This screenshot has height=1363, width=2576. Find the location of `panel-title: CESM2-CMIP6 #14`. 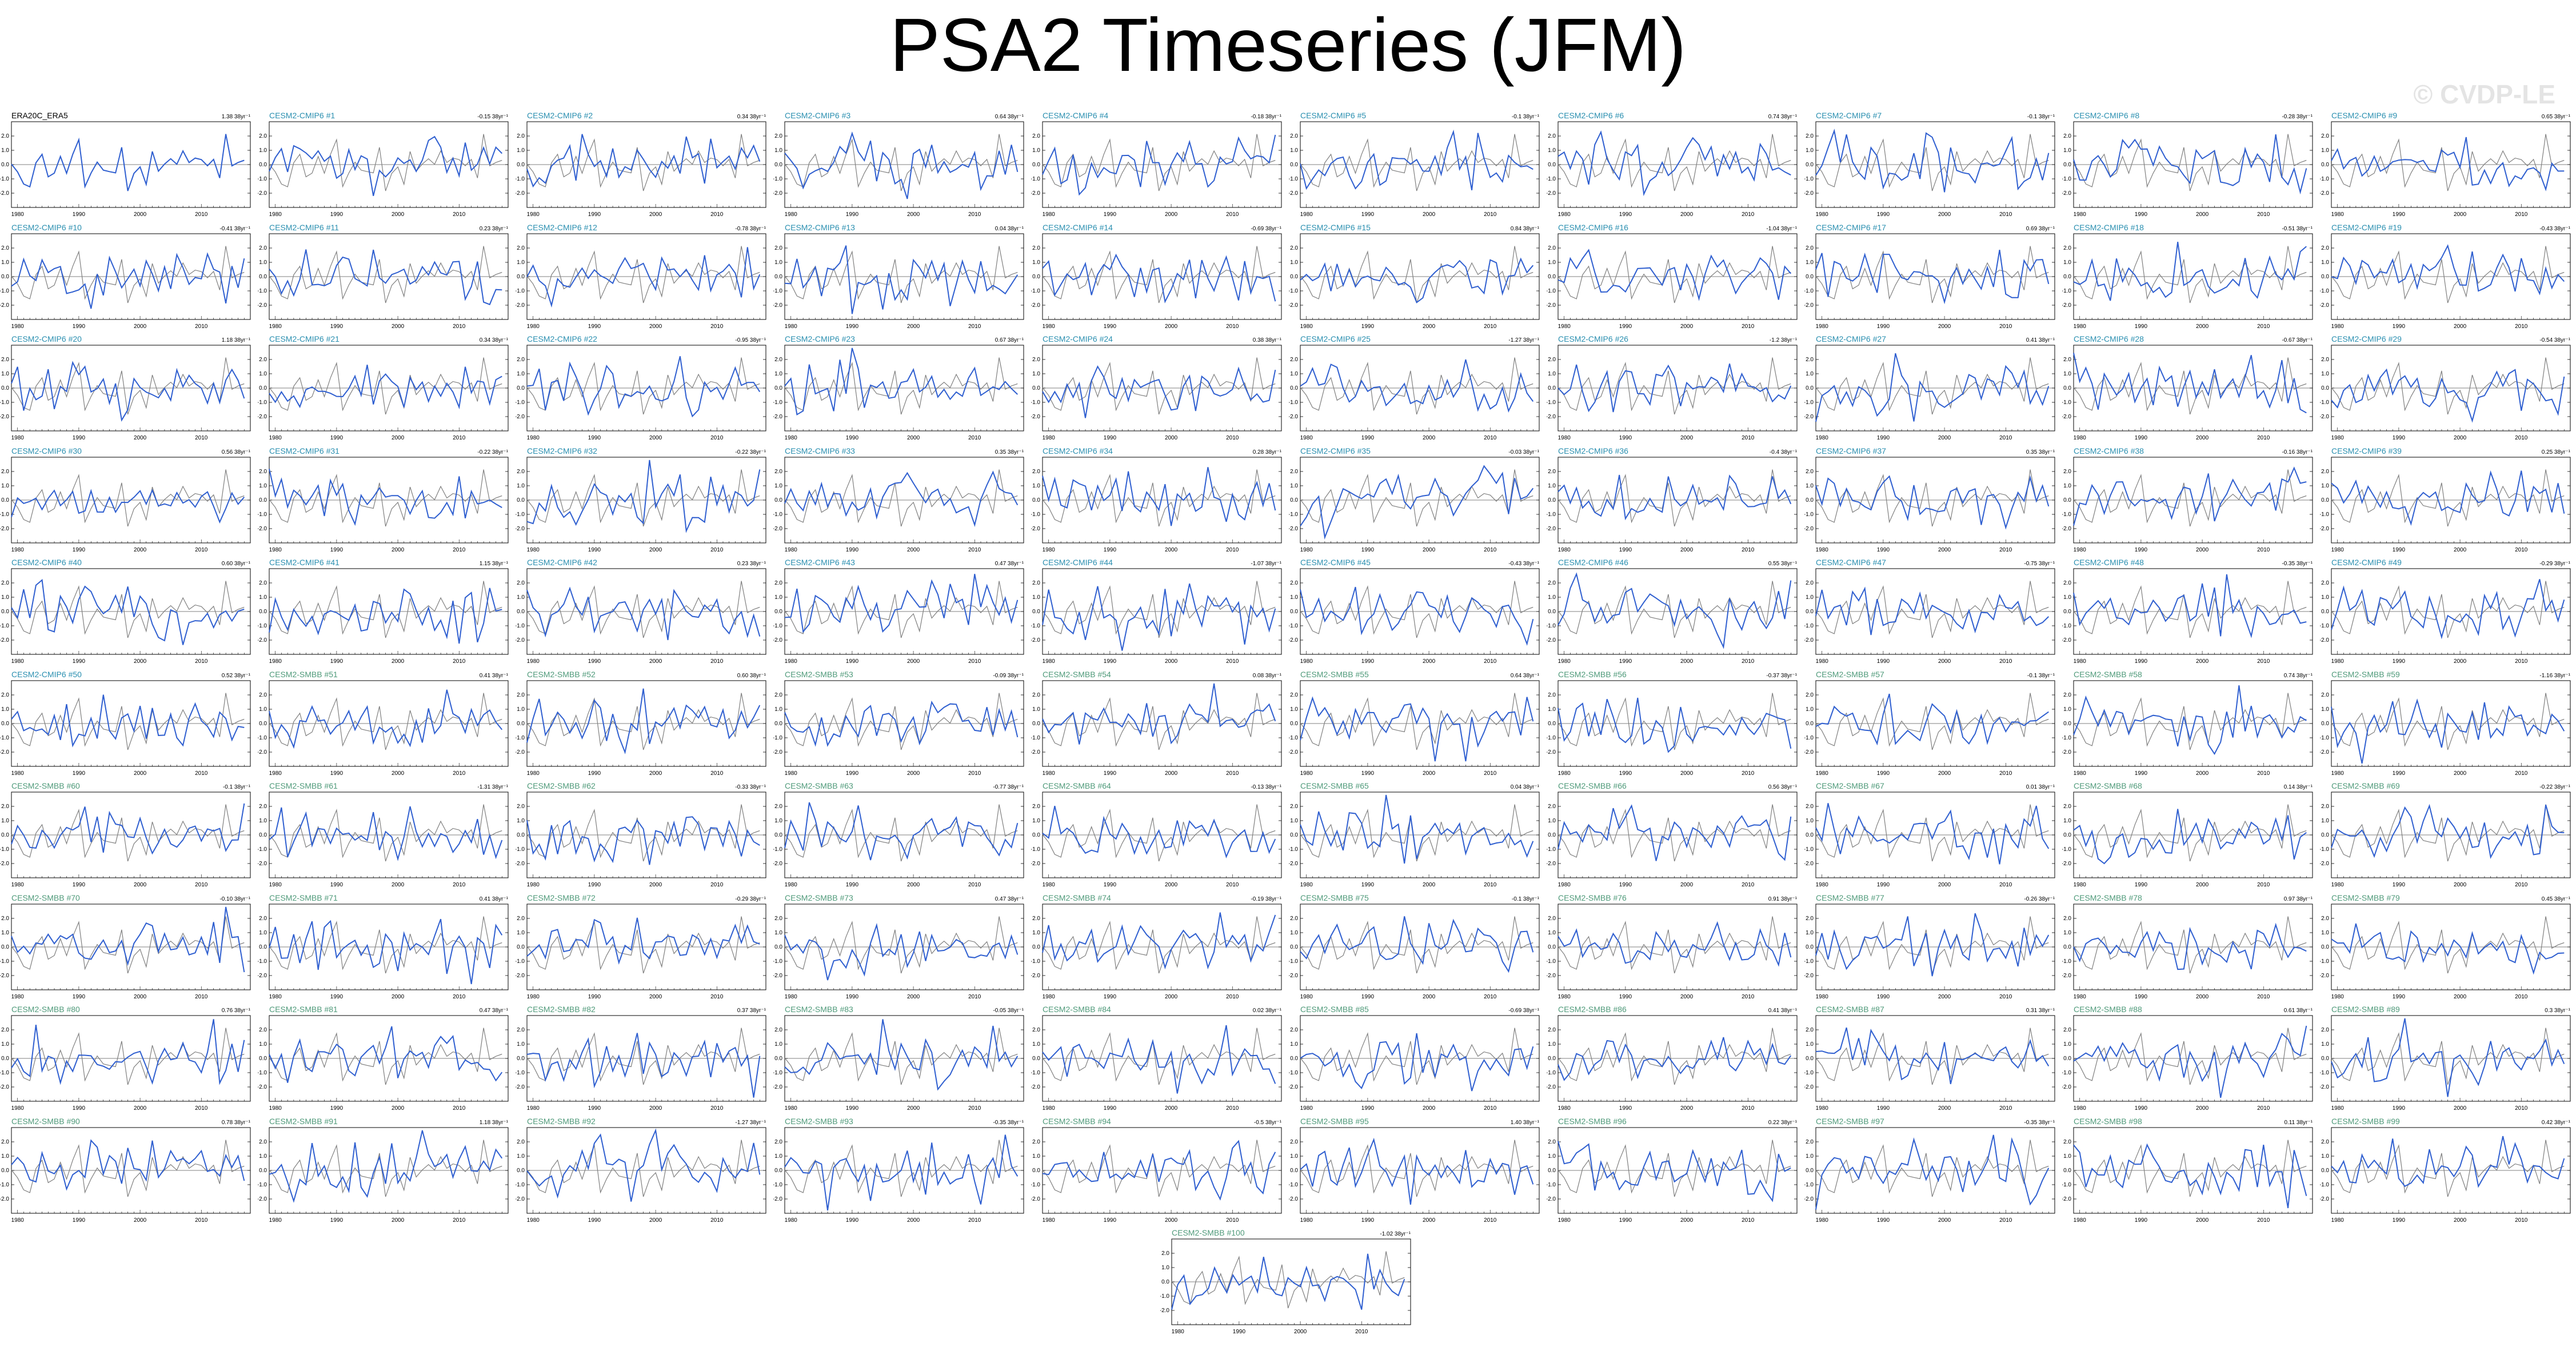

panel-title: CESM2-CMIP6 #14 is located at coordinates (1078, 227).